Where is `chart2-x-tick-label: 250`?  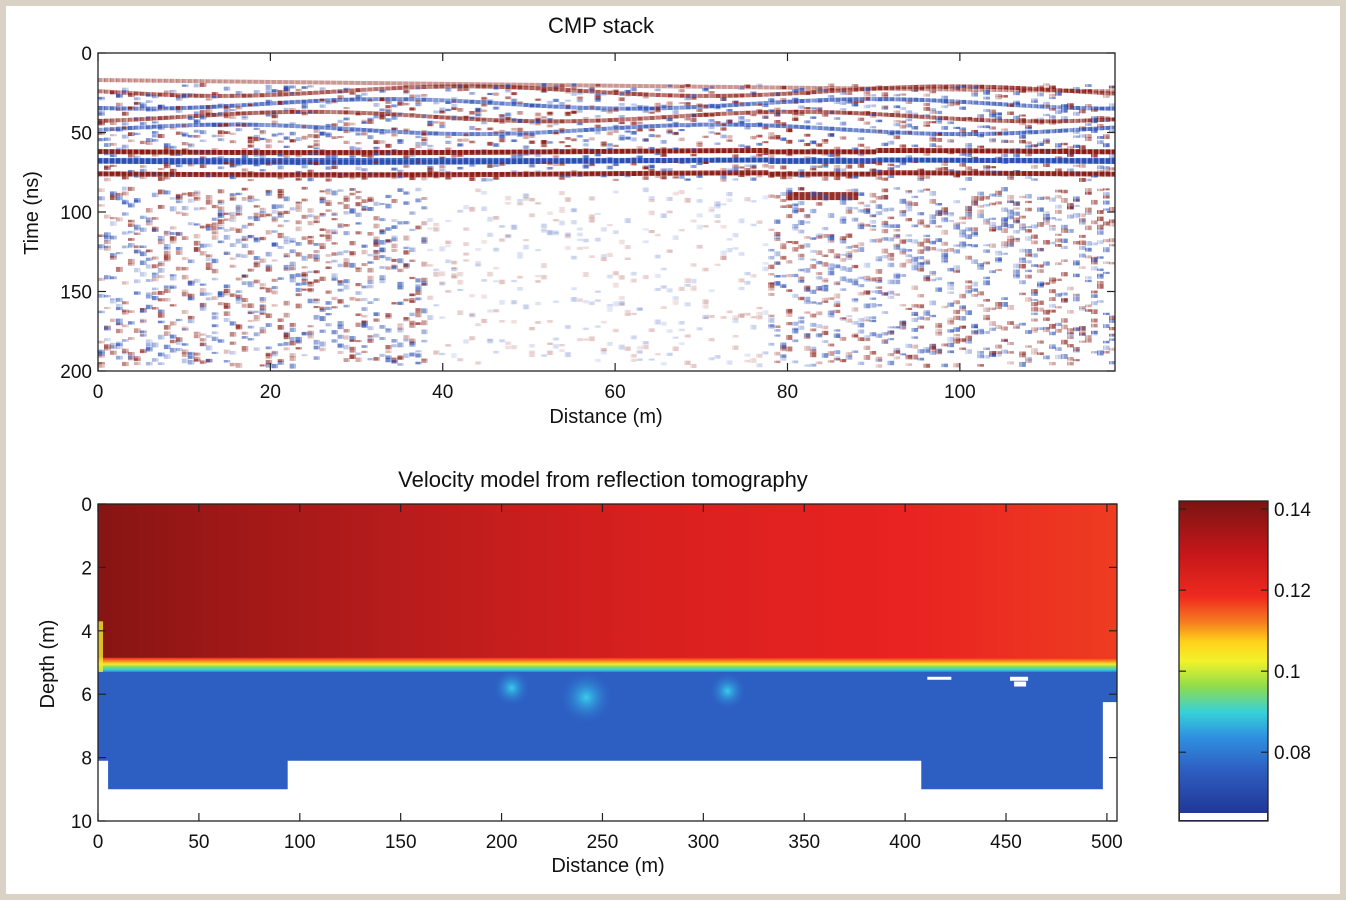
chart2-x-tick-label: 250 is located at coordinates (603, 842).